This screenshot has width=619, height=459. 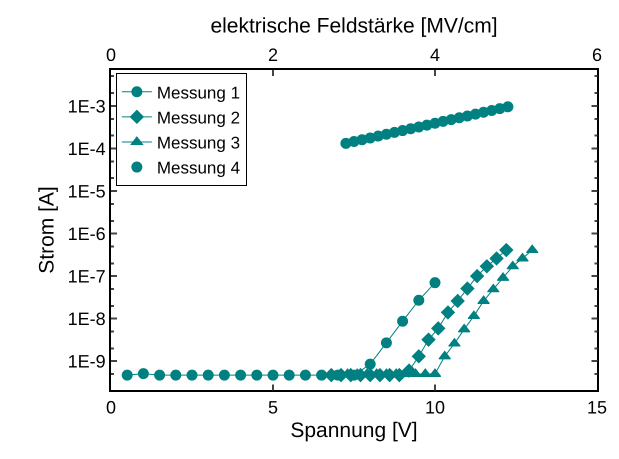 What do you see at coordinates (597, 55) in the screenshot?
I see `x2-tick-label: 6` at bounding box center [597, 55].